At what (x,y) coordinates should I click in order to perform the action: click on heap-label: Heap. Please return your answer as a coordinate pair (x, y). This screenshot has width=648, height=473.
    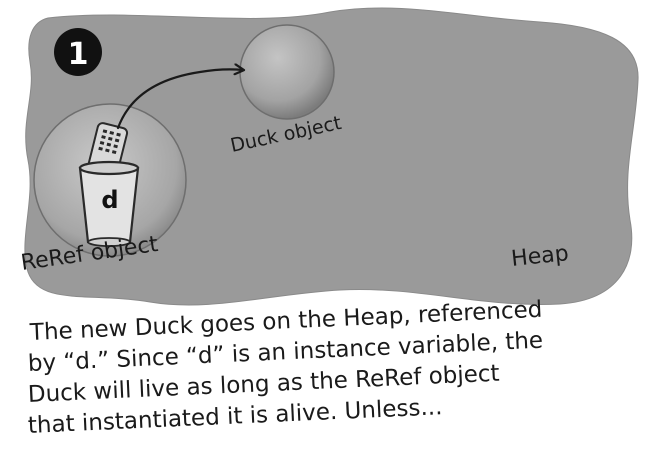
    Looking at the image, I should click on (540, 256).